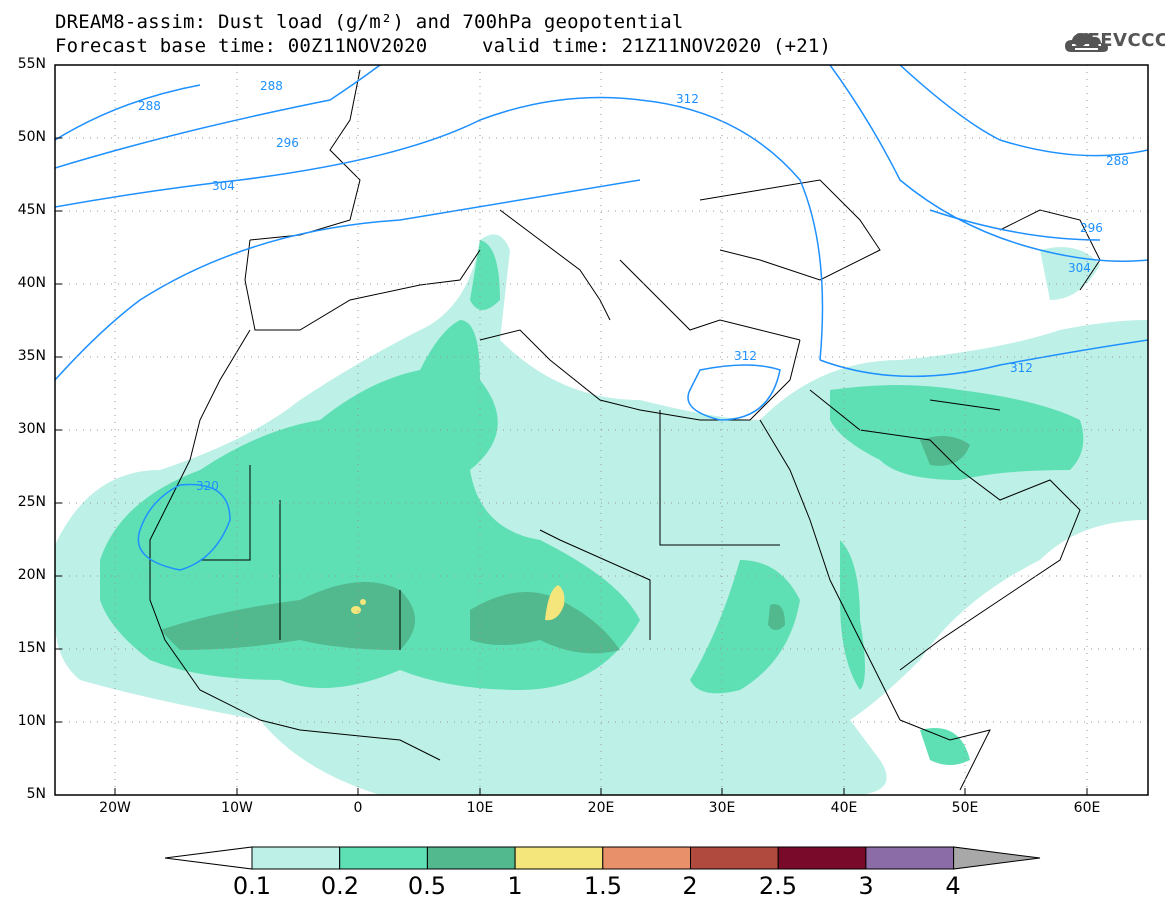  What do you see at coordinates (31, 283) in the screenshot?
I see `lat-tick-label: 40N` at bounding box center [31, 283].